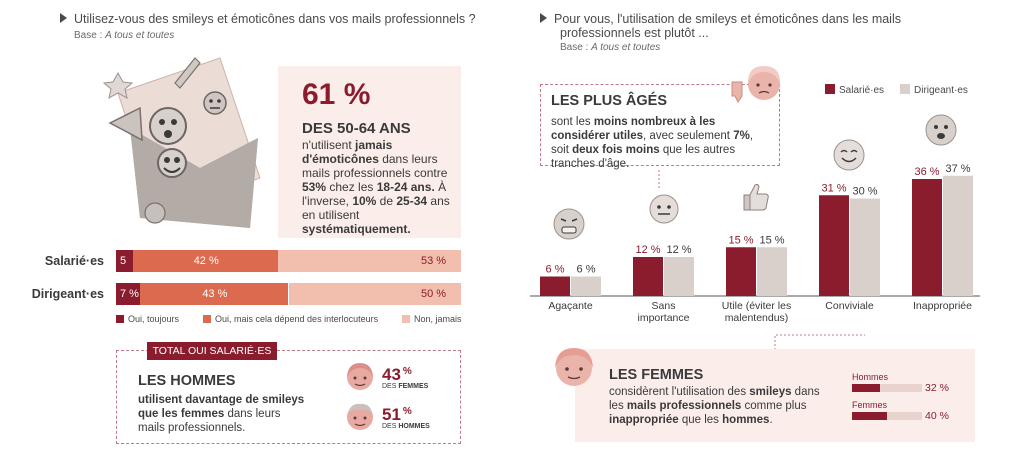  Describe the element at coordinates (755, 84) in the screenshot. I see `older-woman-thumbs-down-icon` at that location.